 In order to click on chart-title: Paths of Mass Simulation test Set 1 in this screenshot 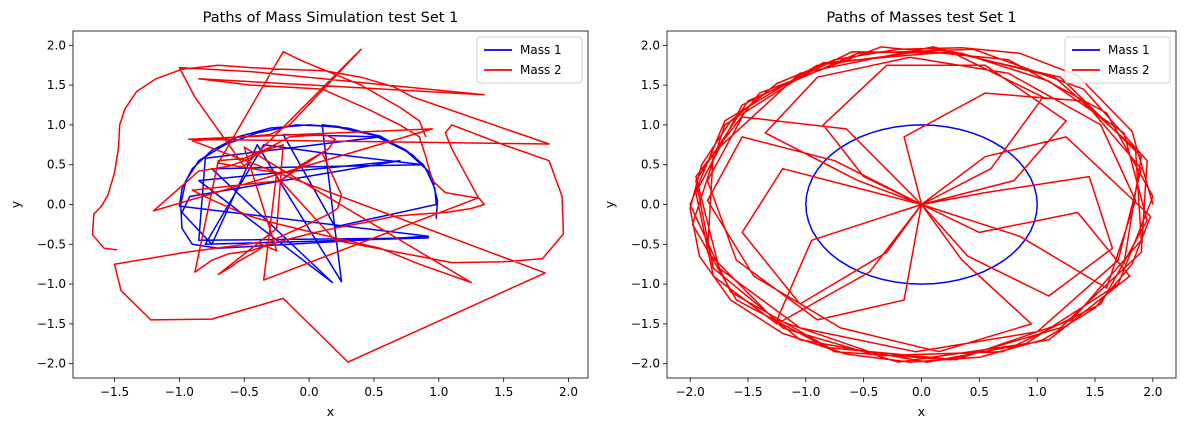, I will do `click(331, 18)`.